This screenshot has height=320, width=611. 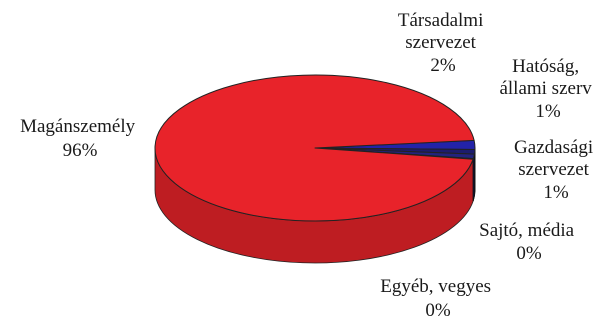 What do you see at coordinates (443, 43) in the screenshot?
I see `label-tarsadalmi-szervezet: Társadalmi szervezet 2%` at bounding box center [443, 43].